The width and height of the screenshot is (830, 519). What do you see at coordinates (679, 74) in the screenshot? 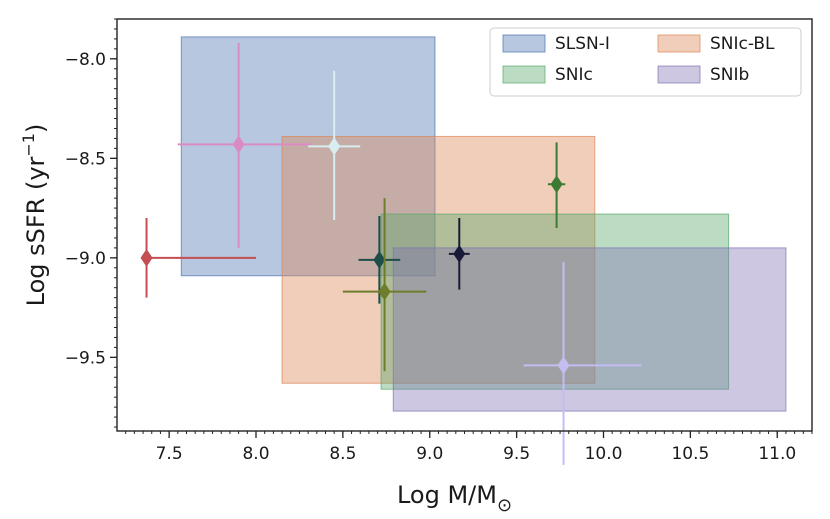
I see `legend-swatch-snib` at bounding box center [679, 74].